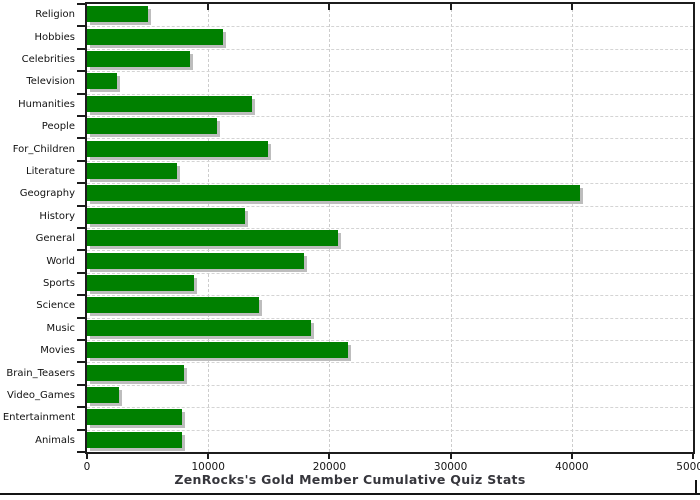  I want to click on bar-video_games, so click(103, 395).